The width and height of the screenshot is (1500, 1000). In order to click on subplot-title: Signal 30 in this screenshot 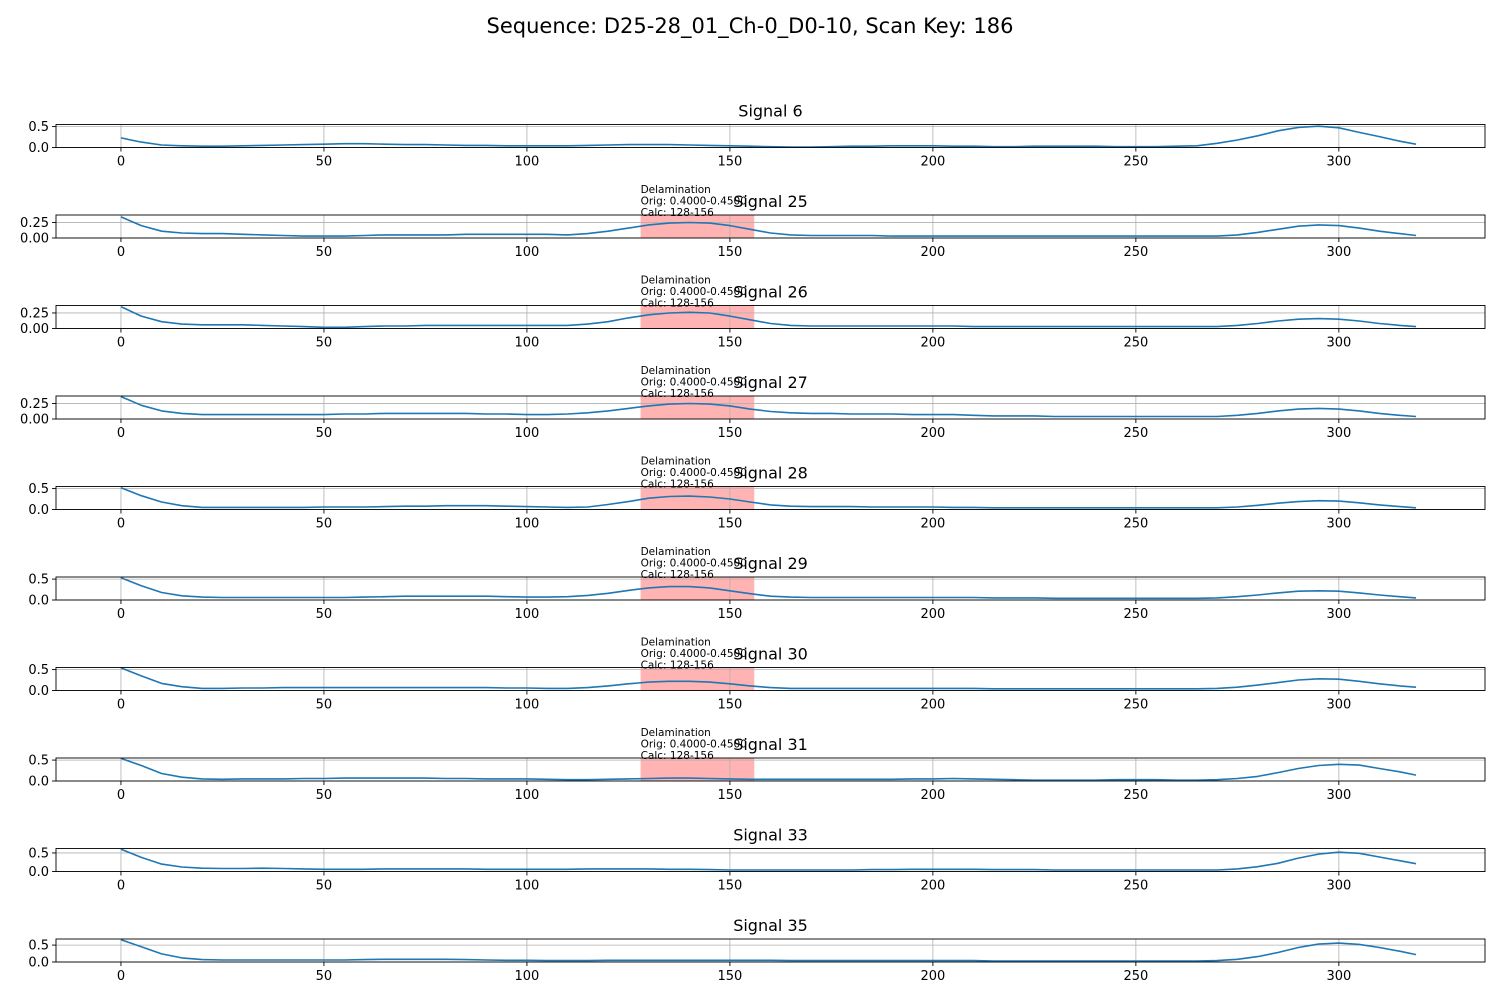, I will do `click(770, 654)`.